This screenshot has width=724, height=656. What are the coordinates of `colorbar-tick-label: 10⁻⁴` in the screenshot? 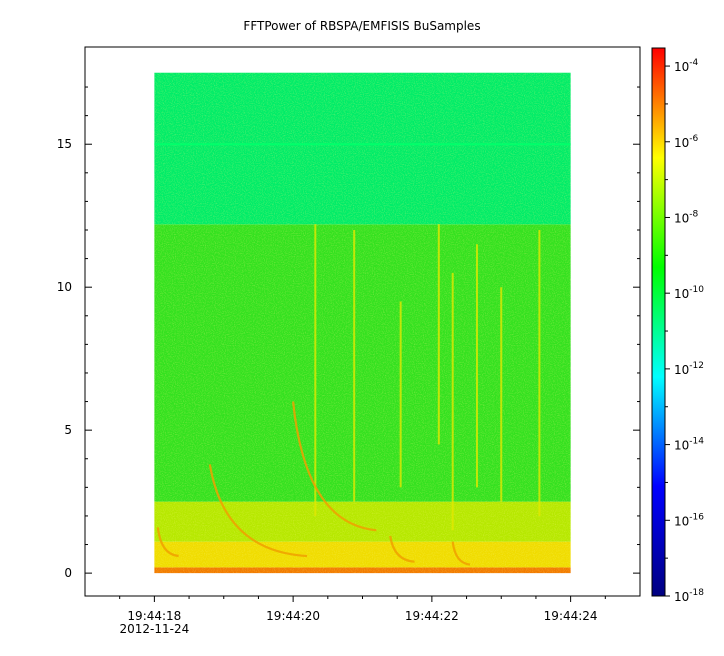 It's located at (686, 66).